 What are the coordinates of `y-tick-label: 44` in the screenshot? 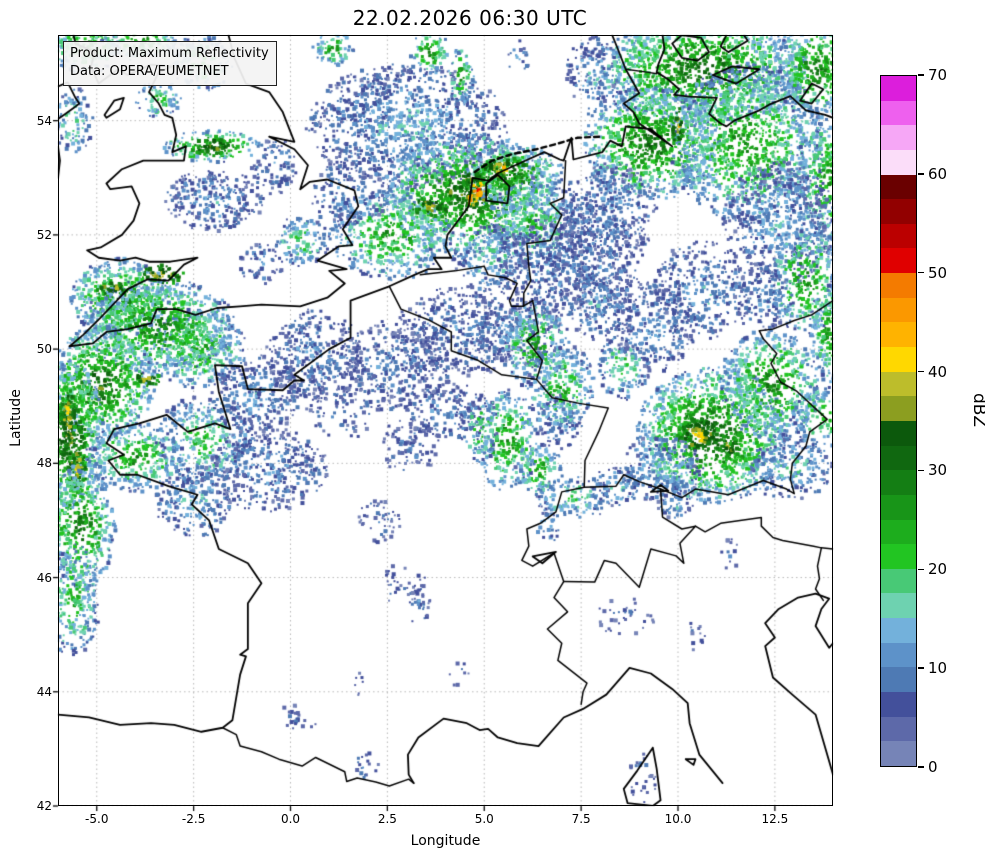 It's located at (44, 691).